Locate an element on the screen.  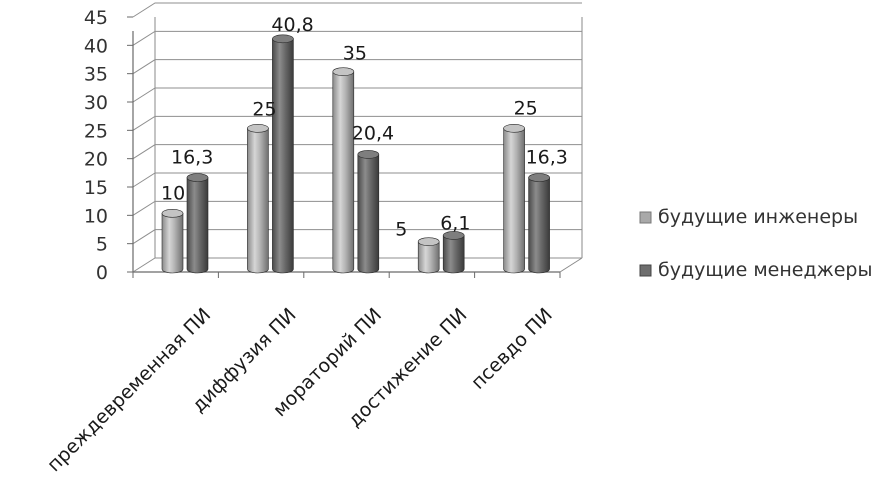
y-tick-label: 30 is located at coordinates (96, 103).